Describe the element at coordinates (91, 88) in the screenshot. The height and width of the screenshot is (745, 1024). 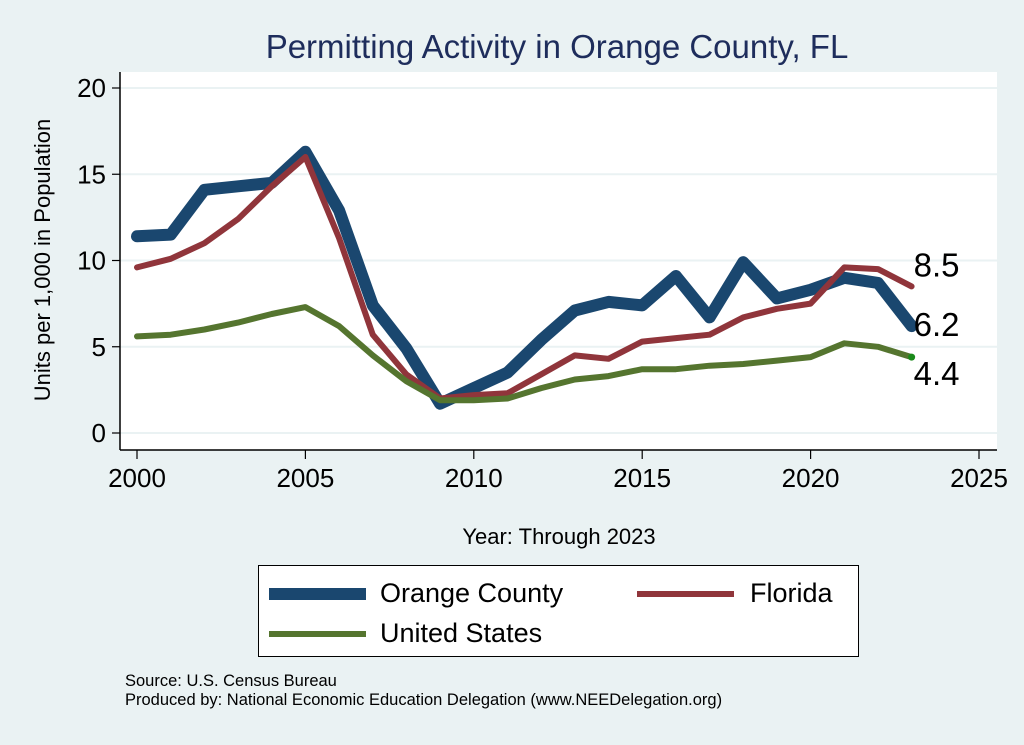
I see `y-tick-label: 20` at that location.